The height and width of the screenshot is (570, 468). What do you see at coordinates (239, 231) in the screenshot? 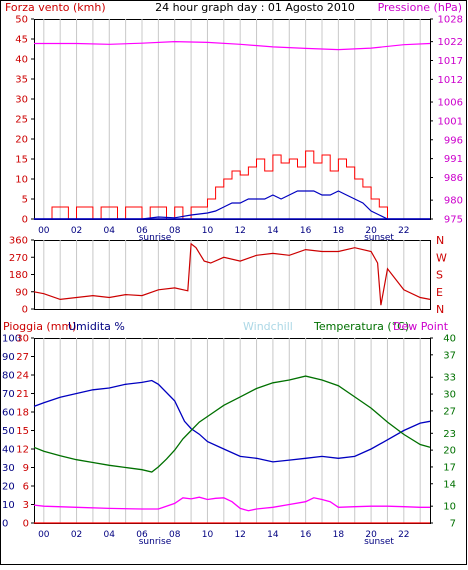
I see `x-tick-label: 12` at bounding box center [239, 231].